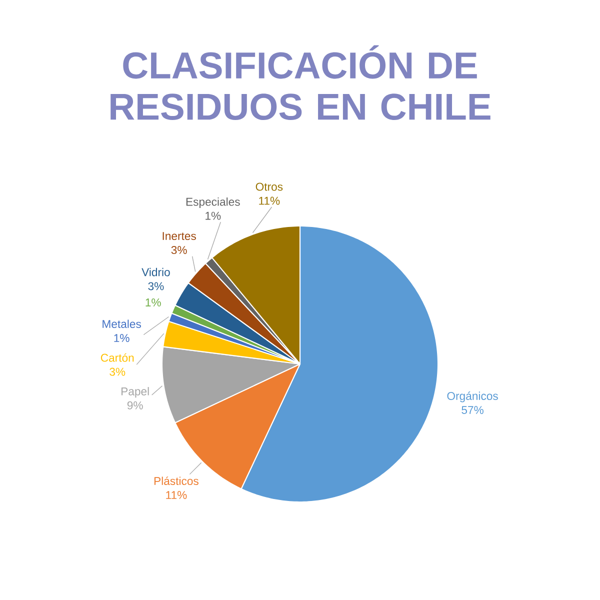 The height and width of the screenshot is (600, 600). What do you see at coordinates (117, 357) in the screenshot?
I see `slice-label: Cartón` at bounding box center [117, 357].